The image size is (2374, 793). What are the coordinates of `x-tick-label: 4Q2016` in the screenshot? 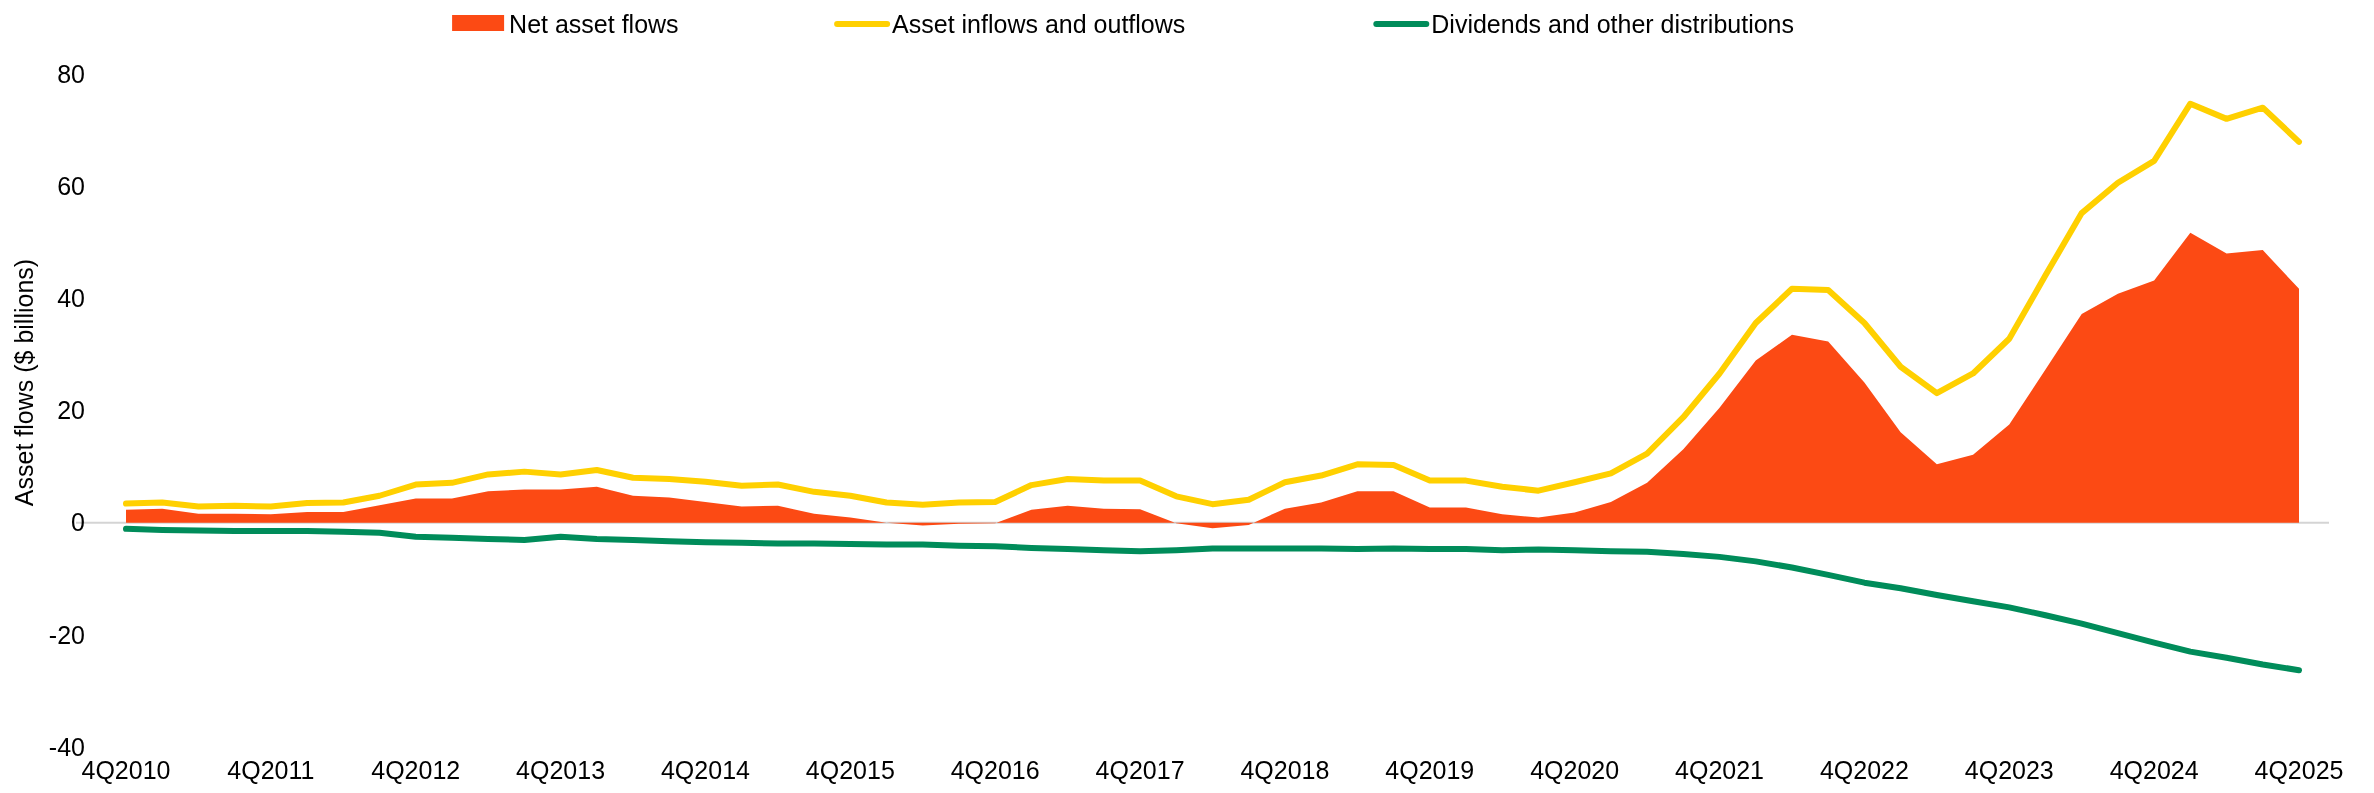 It's located at (995, 770).